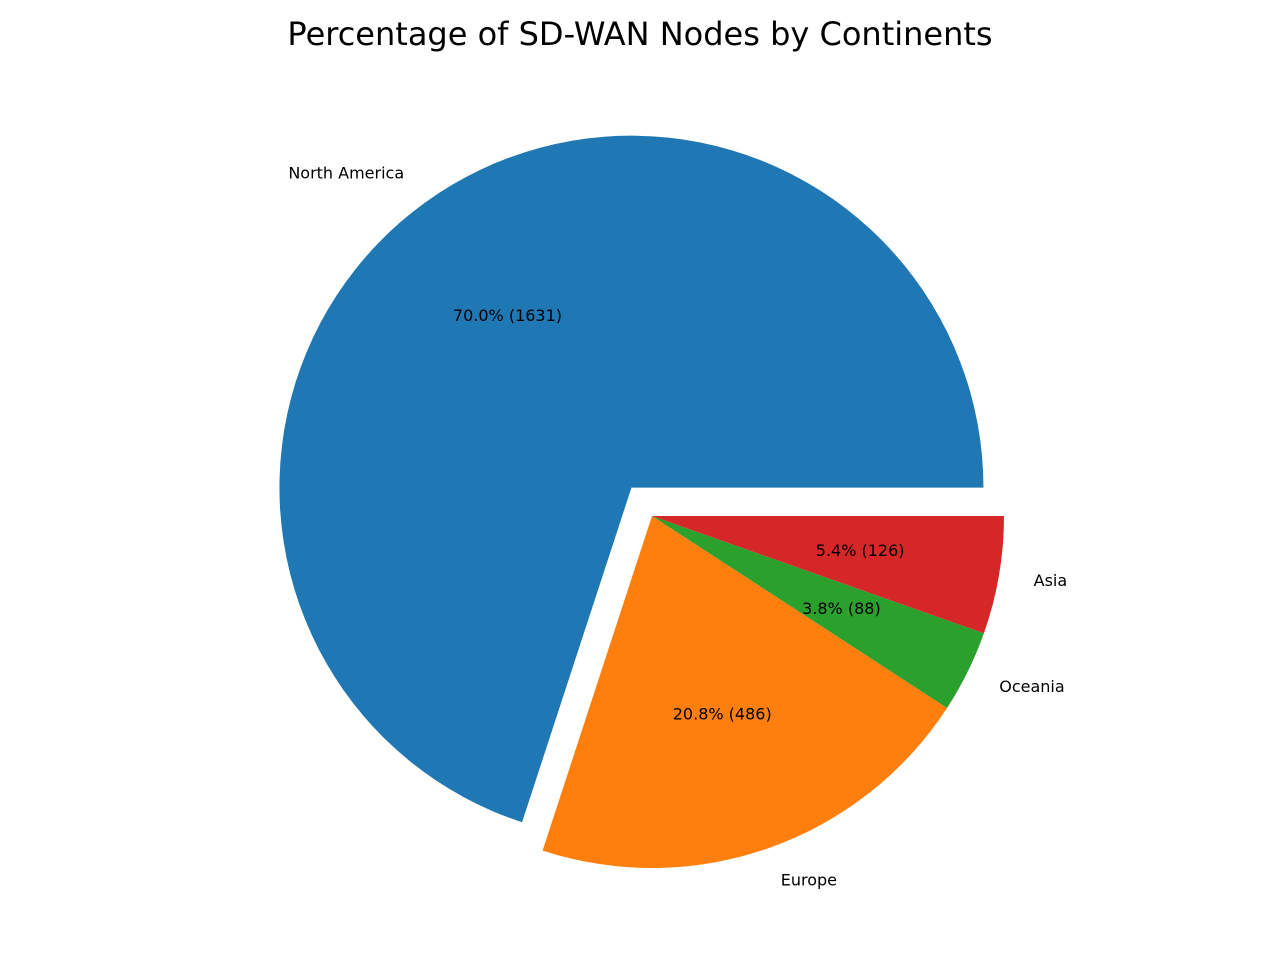 The height and width of the screenshot is (960, 1280). Describe the element at coordinates (346, 173) in the screenshot. I see `slice-label-north-america: North America` at that location.